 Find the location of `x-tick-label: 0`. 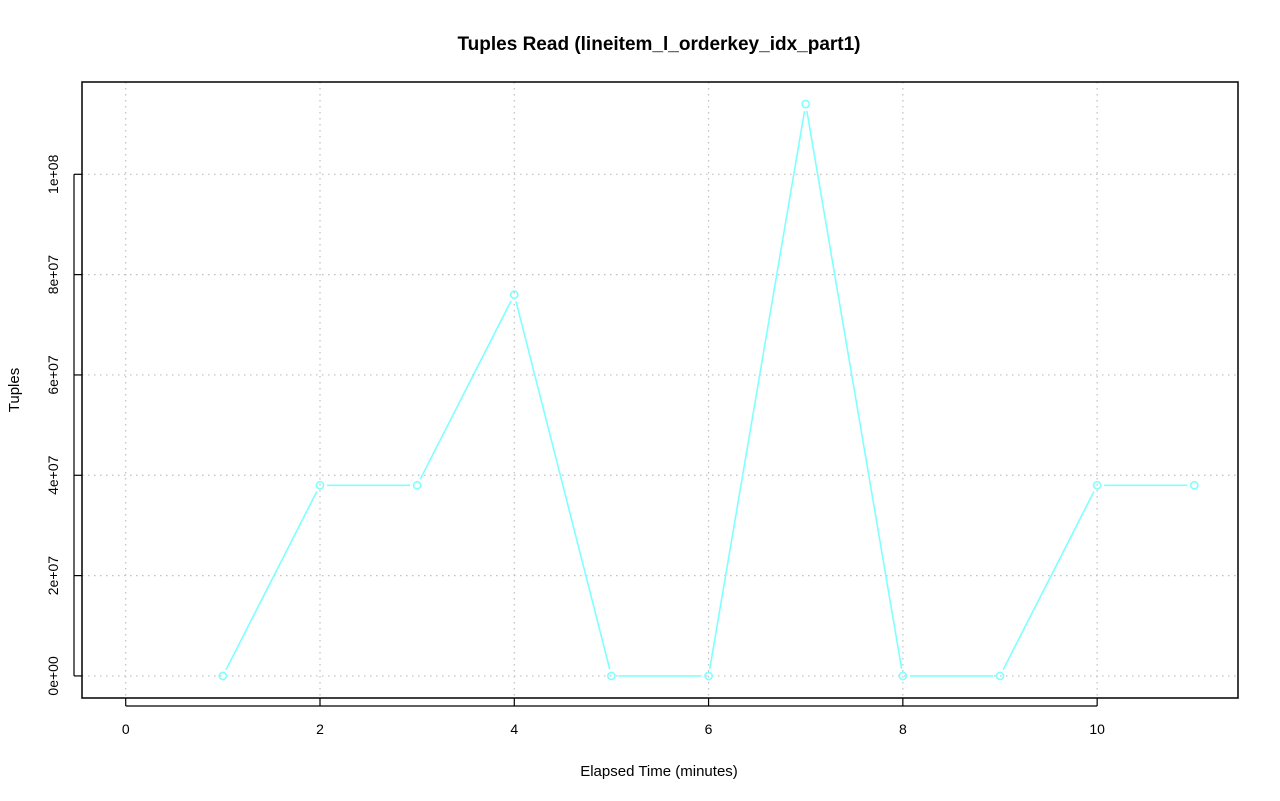

x-tick-label: 0 is located at coordinates (126, 729).